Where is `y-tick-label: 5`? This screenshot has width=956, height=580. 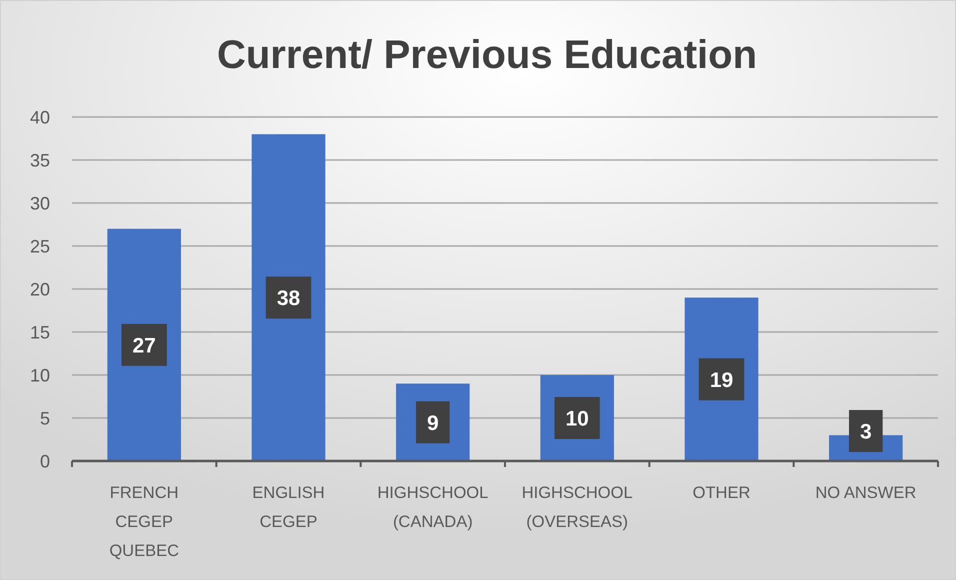 y-tick-label: 5 is located at coordinates (45, 418).